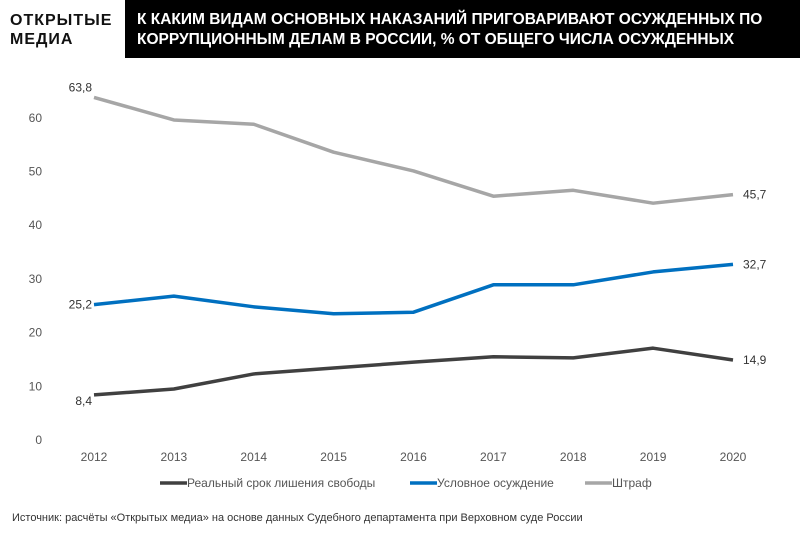 The height and width of the screenshot is (533, 800). Describe the element at coordinates (281, 483) in the screenshot. I see `legend-label: Реальный срок лишения свободы` at that location.